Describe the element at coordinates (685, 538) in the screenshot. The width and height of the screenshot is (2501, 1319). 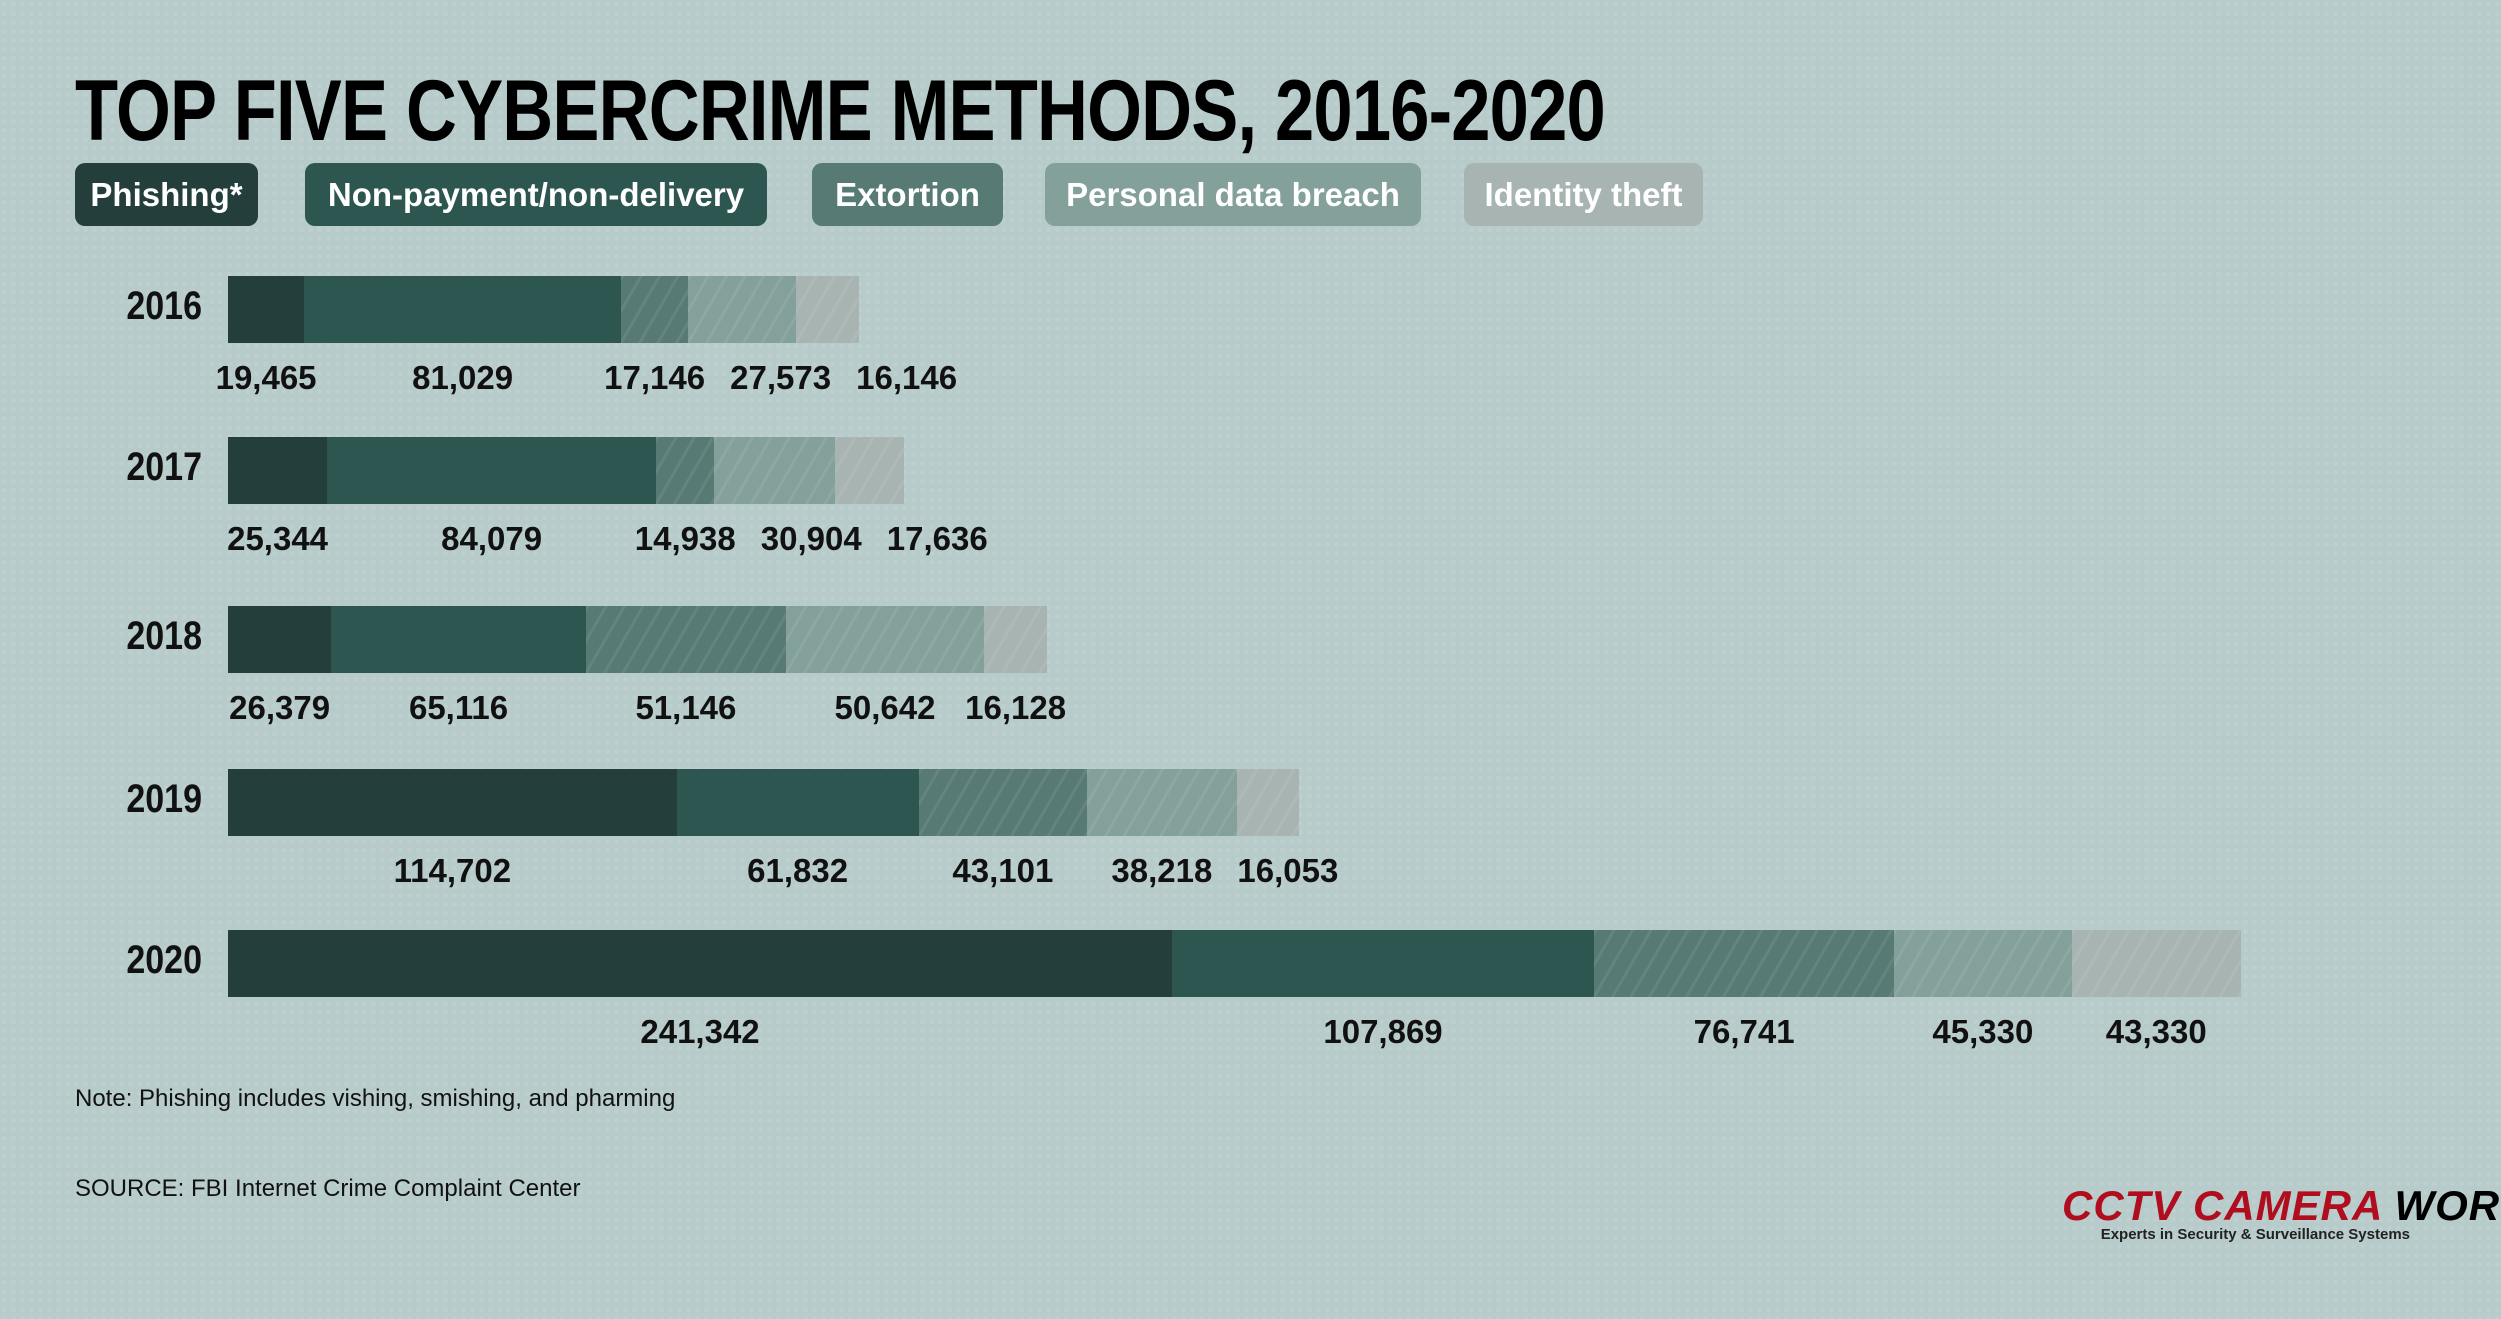
I see `value-label-2017-2: 14,938` at that location.